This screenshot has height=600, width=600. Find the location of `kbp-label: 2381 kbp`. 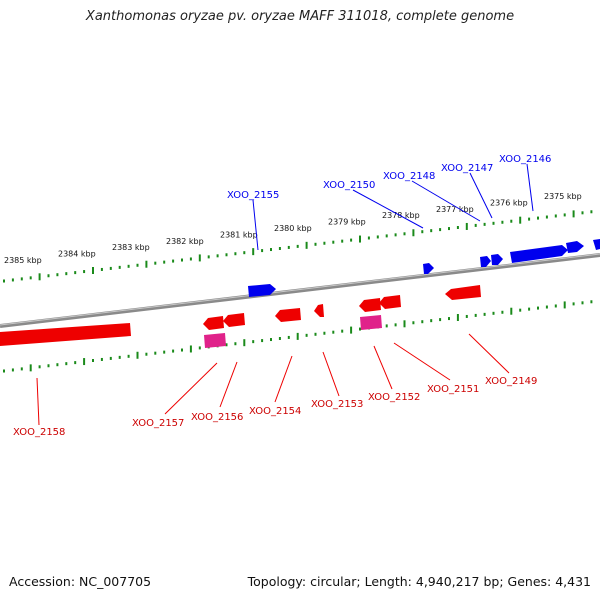

kbp-label: 2381 kbp is located at coordinates (239, 234).